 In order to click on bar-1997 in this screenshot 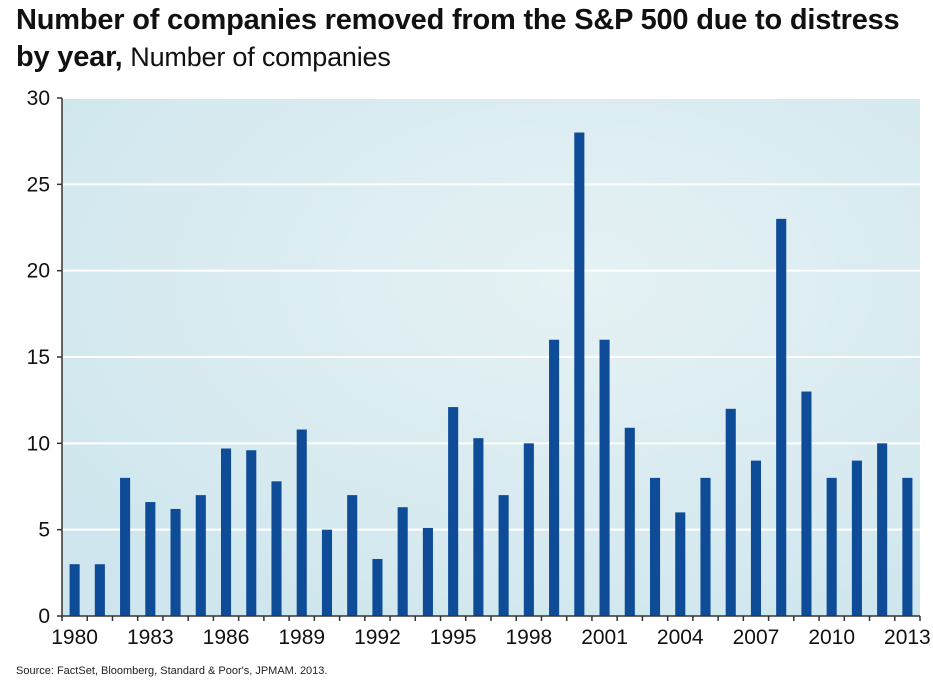, I will do `click(503, 555)`.